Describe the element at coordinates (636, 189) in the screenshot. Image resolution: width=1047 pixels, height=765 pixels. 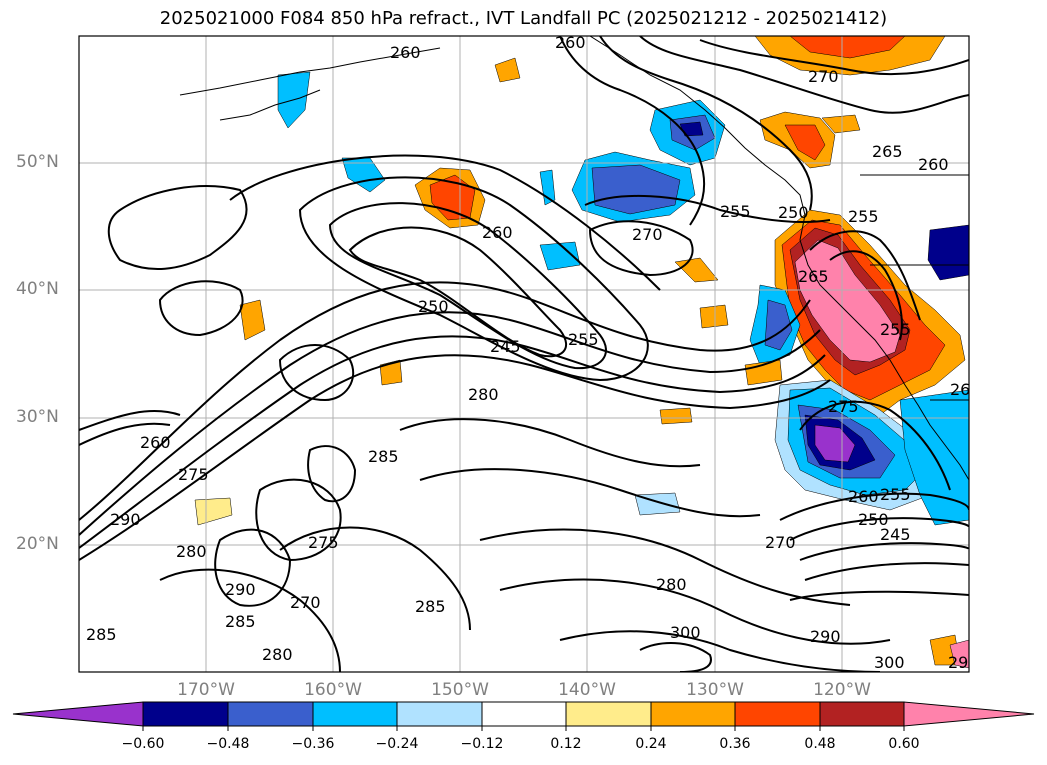
I see `shade-blue-gulf-dark` at that location.